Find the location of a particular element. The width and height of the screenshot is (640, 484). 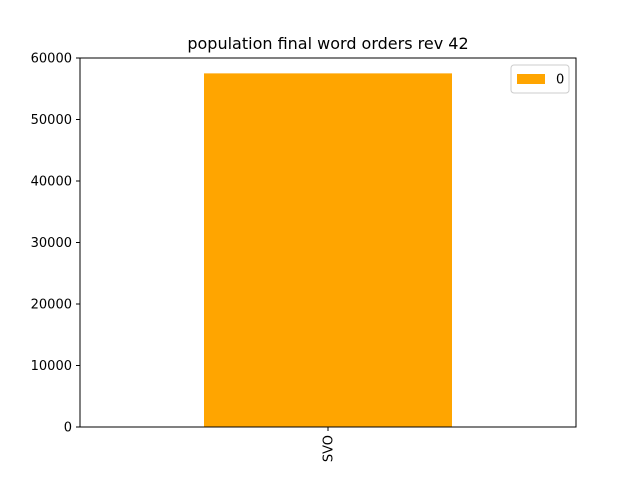

y-tick-label: 20000 is located at coordinates (51, 305).